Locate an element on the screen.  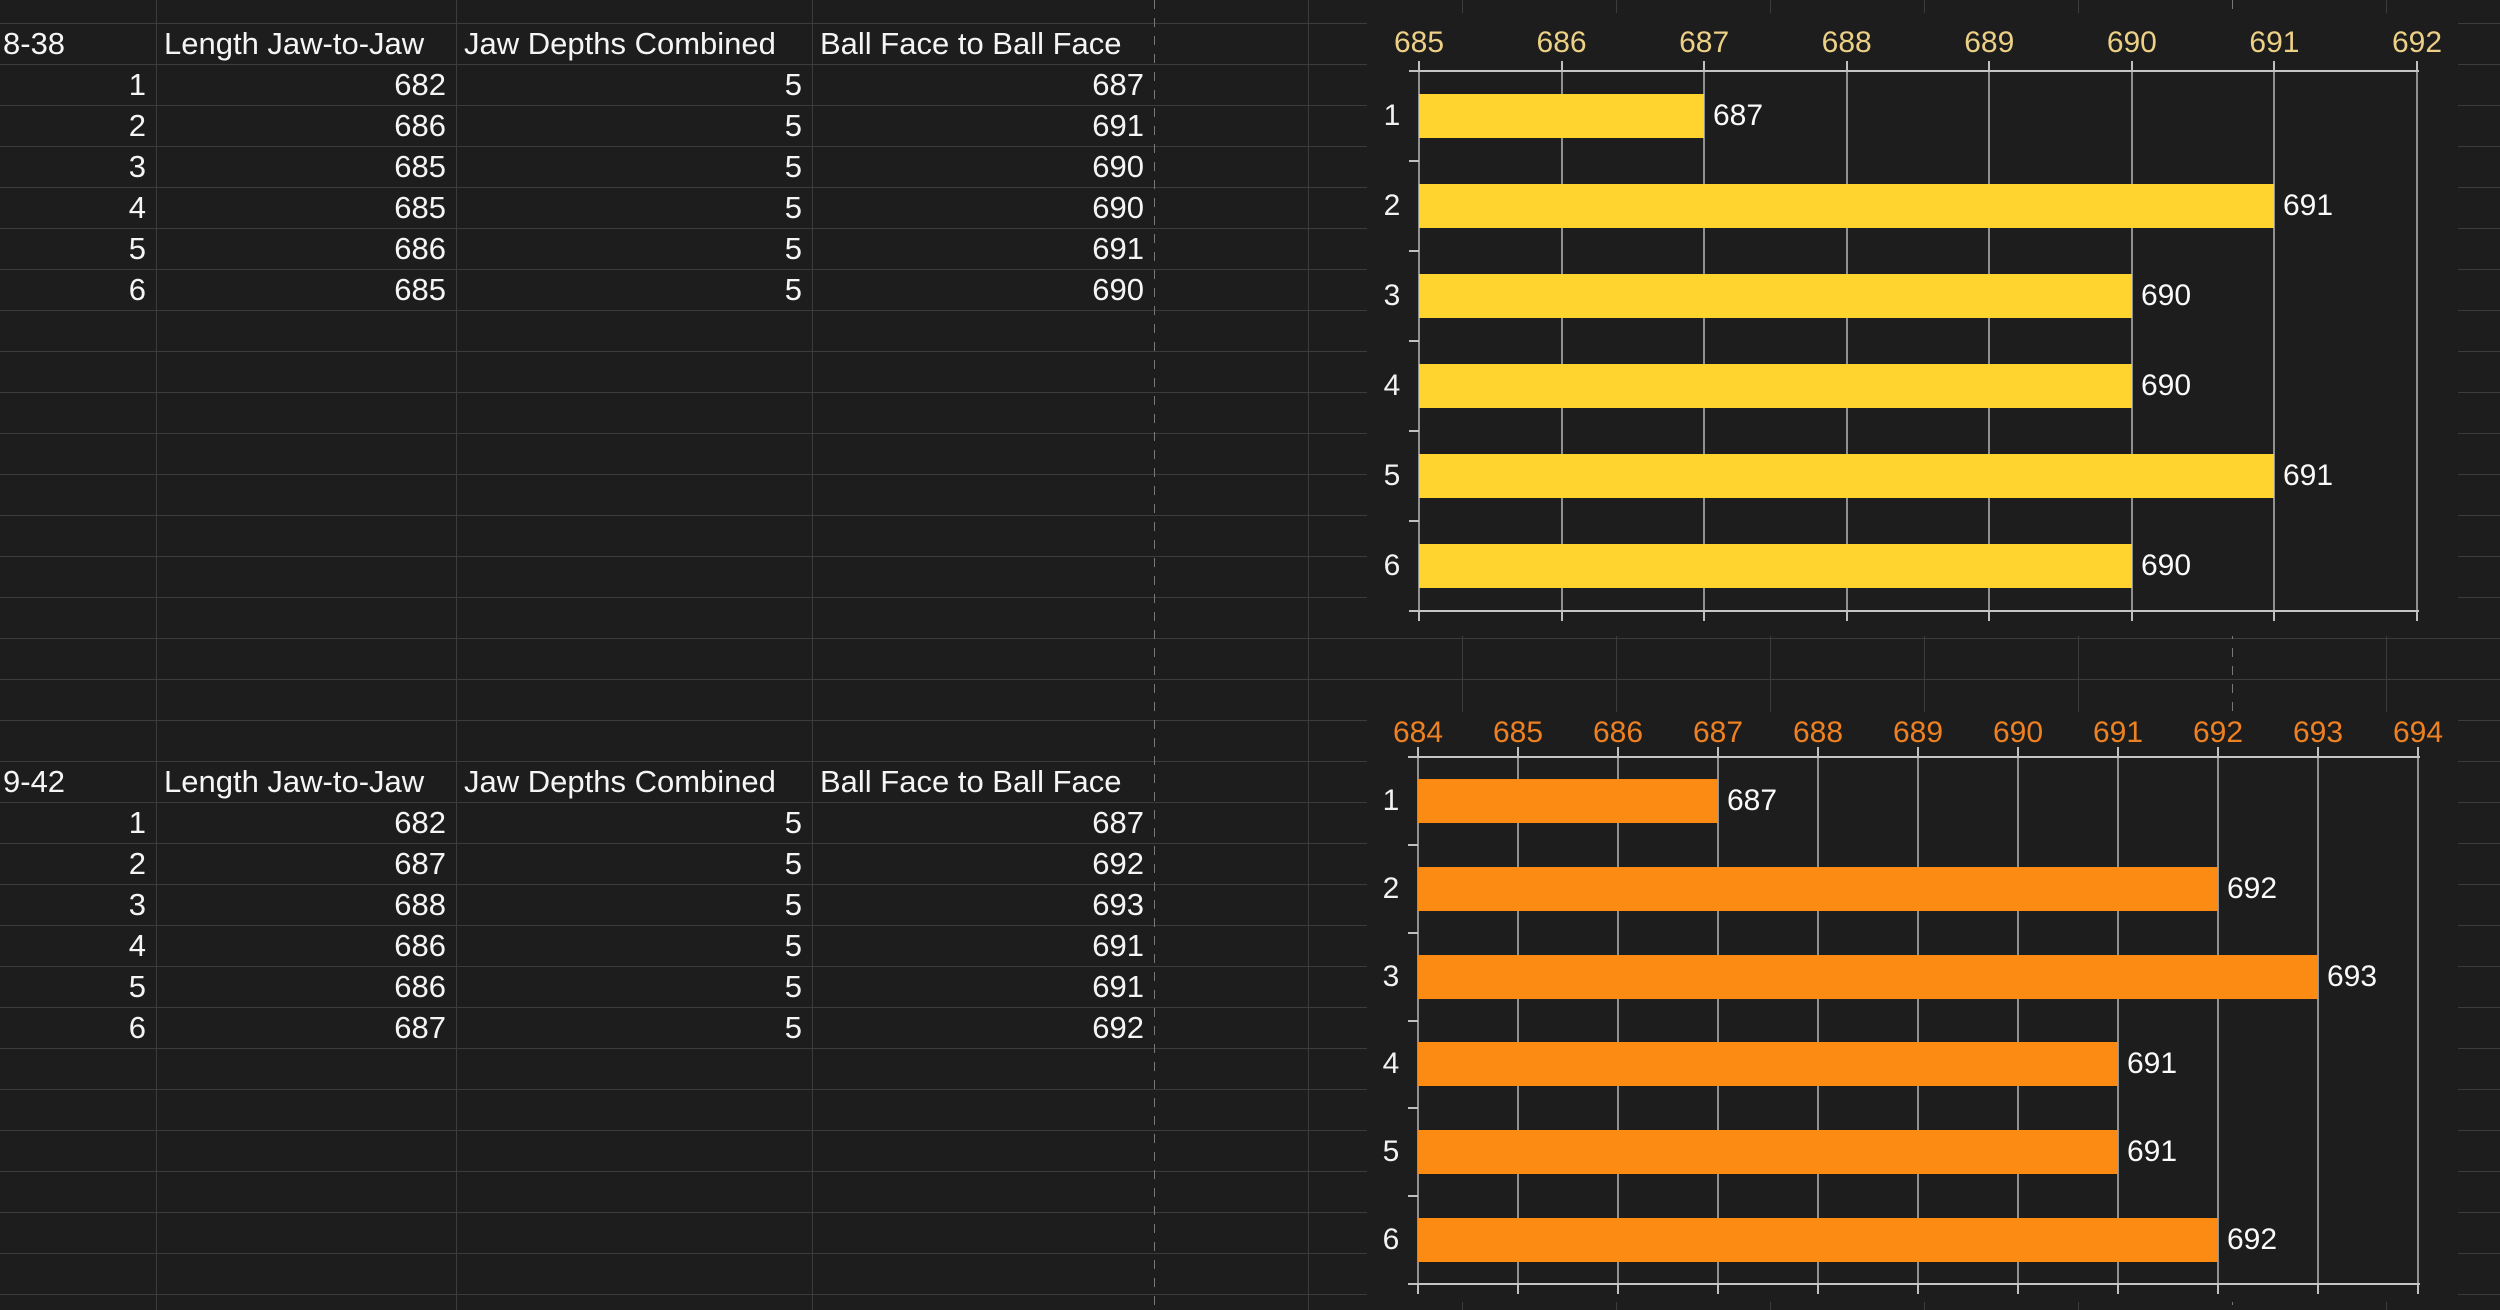
cell: 693 is located at coordinates (1118, 904).